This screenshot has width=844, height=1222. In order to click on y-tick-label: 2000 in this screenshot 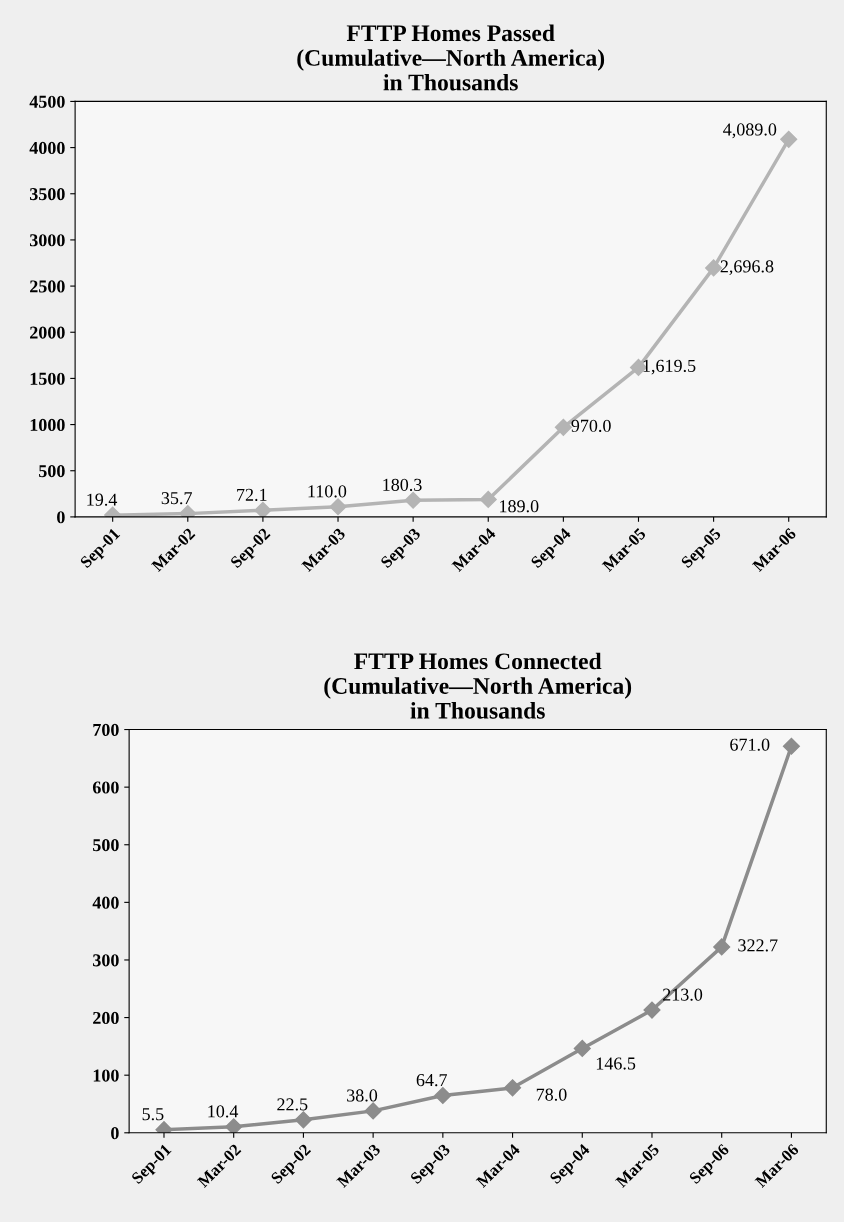, I will do `click(47, 332)`.